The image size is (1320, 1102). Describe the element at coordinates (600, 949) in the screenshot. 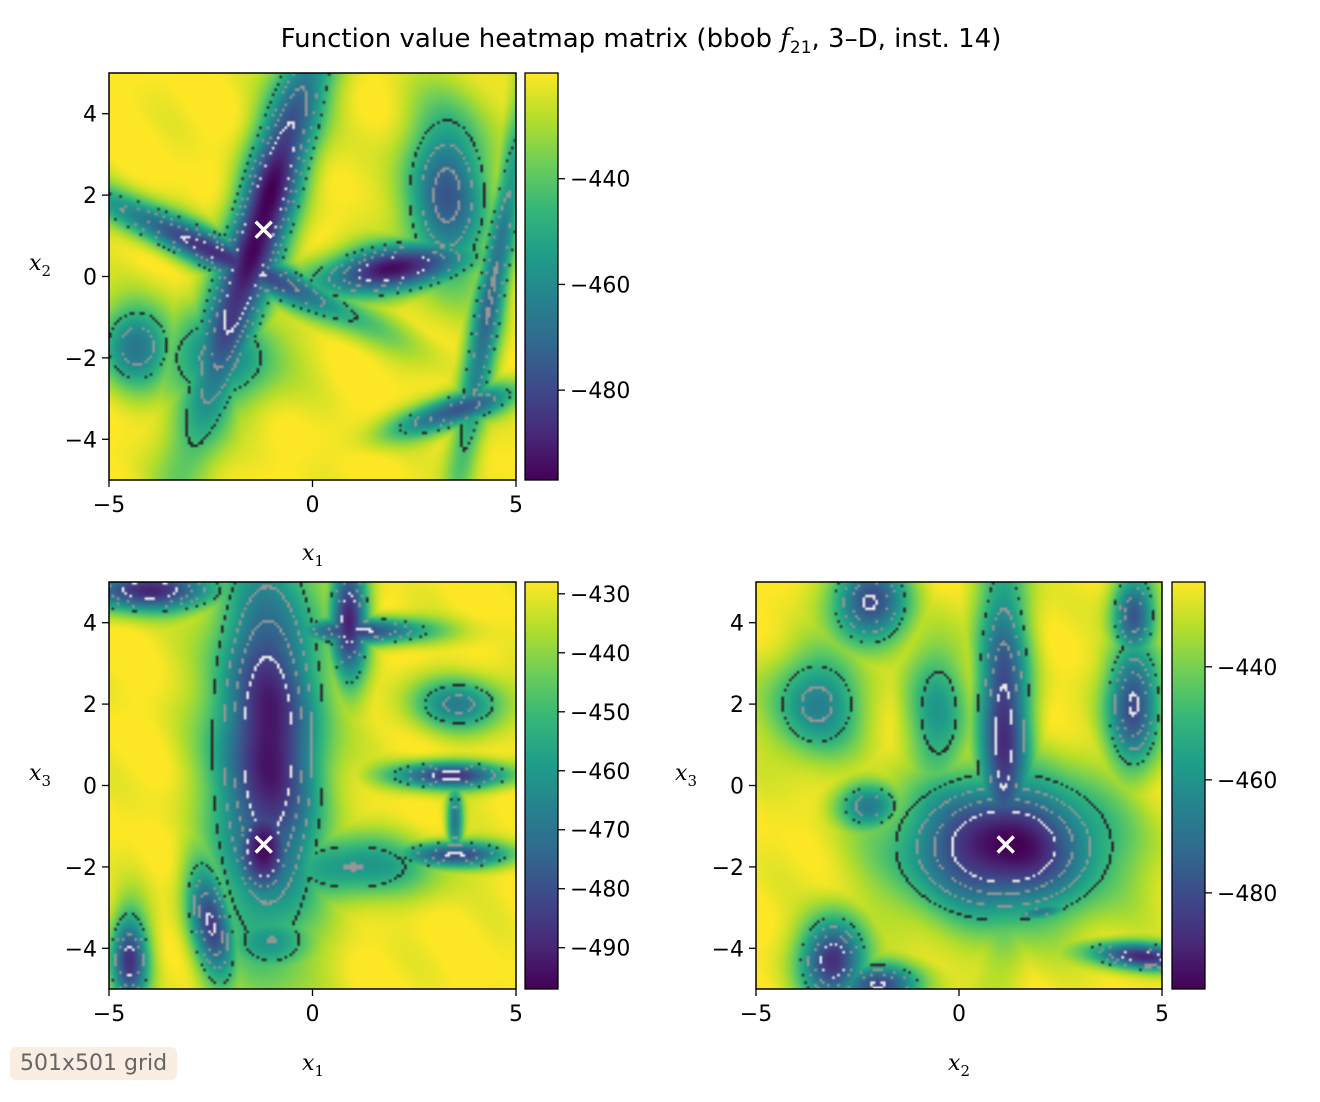

I see `colorbar-tick-label: −490` at that location.